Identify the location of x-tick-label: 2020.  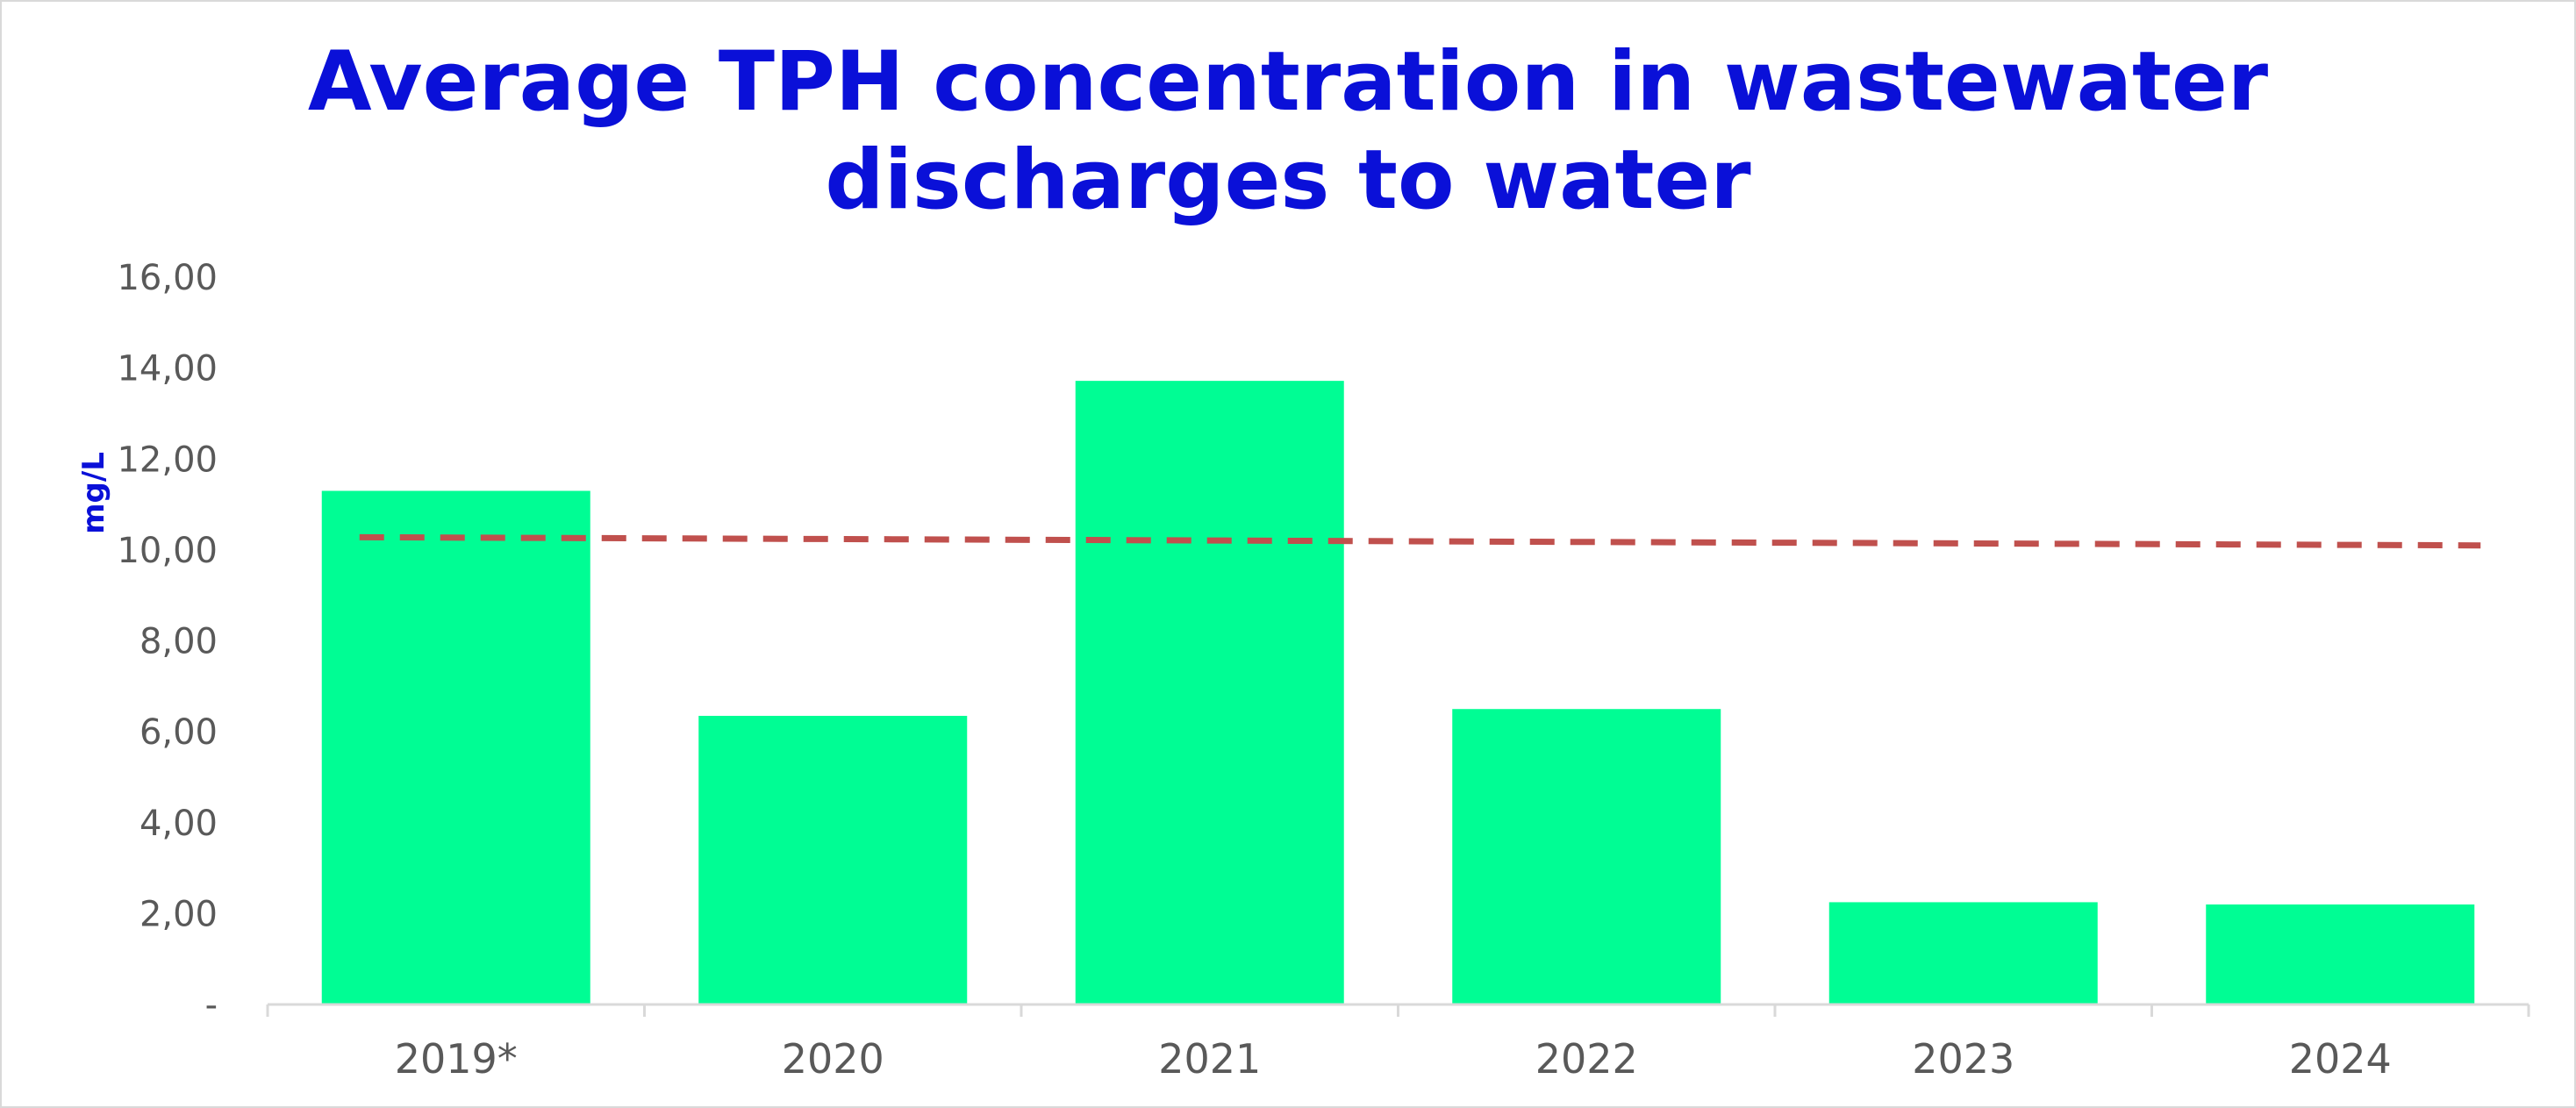
(833, 1059).